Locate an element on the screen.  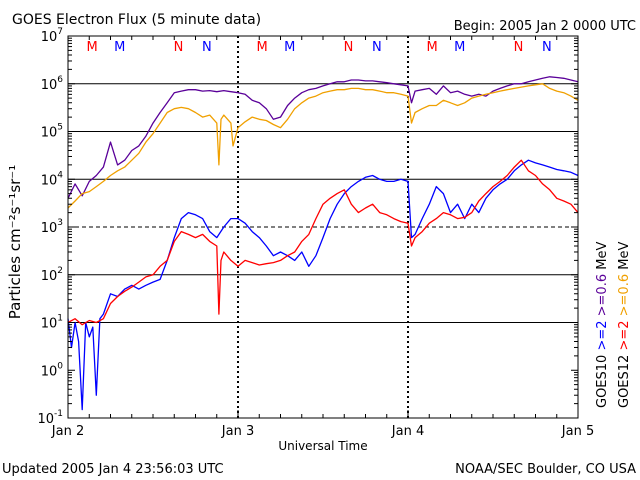
y-tick-label: 10⁵ is located at coordinates (52, 132).